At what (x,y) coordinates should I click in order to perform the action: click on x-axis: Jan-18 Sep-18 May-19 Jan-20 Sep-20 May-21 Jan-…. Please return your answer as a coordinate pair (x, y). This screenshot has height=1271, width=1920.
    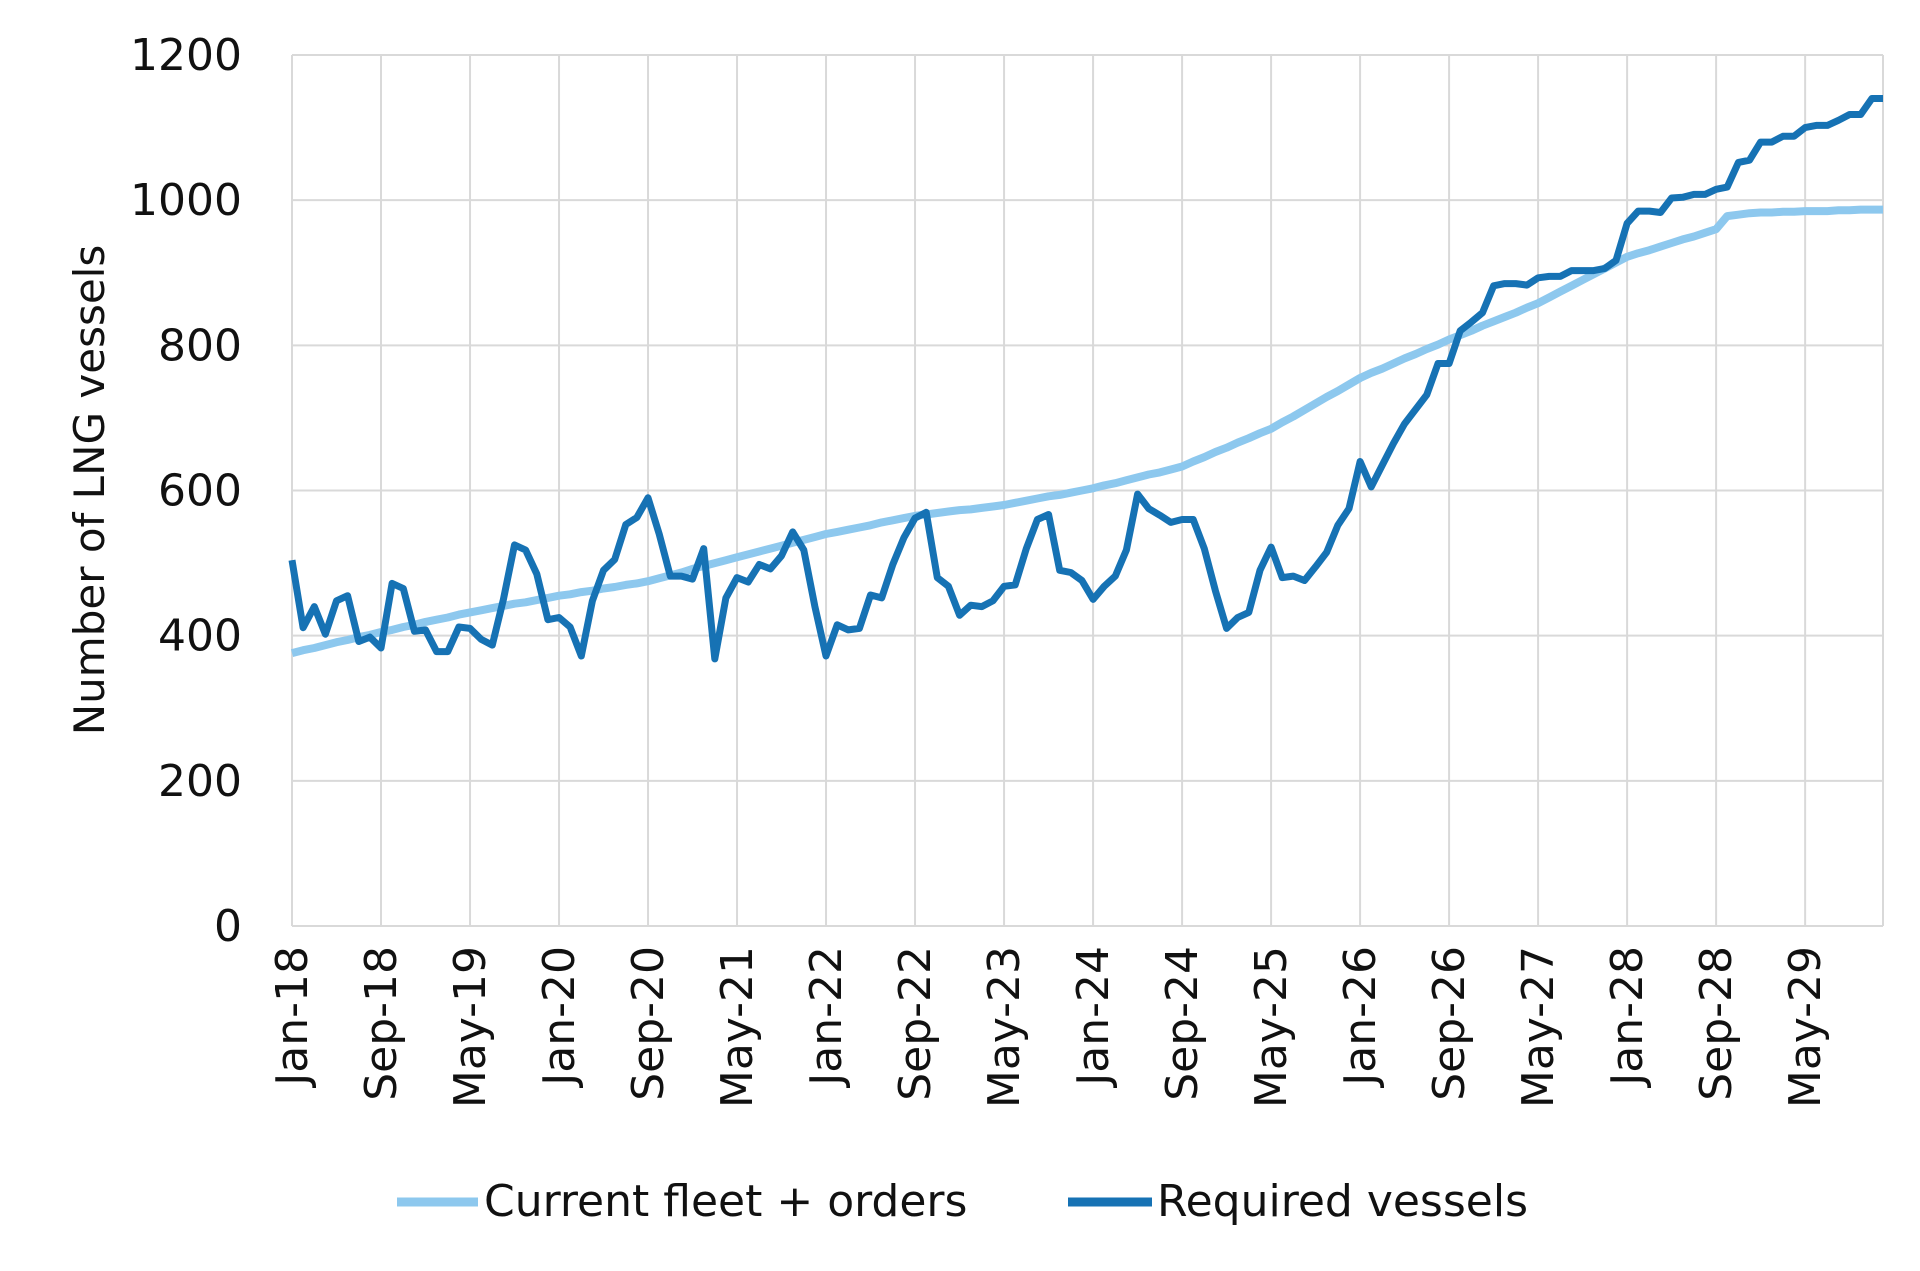
    Looking at the image, I should click on (1049, 1027).